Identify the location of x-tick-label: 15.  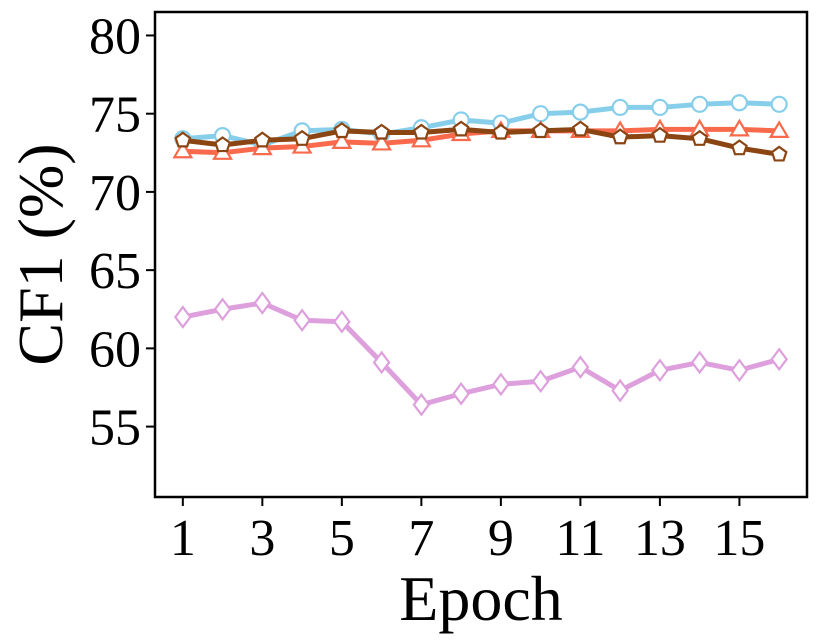
(739, 538).